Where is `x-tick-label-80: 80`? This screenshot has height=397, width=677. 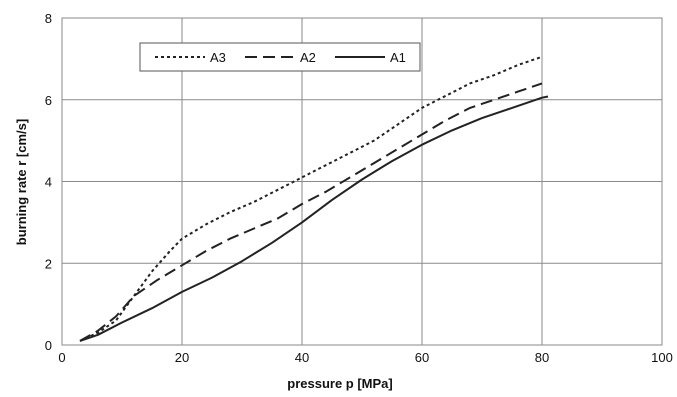
x-tick-label-80: 80 is located at coordinates (542, 357).